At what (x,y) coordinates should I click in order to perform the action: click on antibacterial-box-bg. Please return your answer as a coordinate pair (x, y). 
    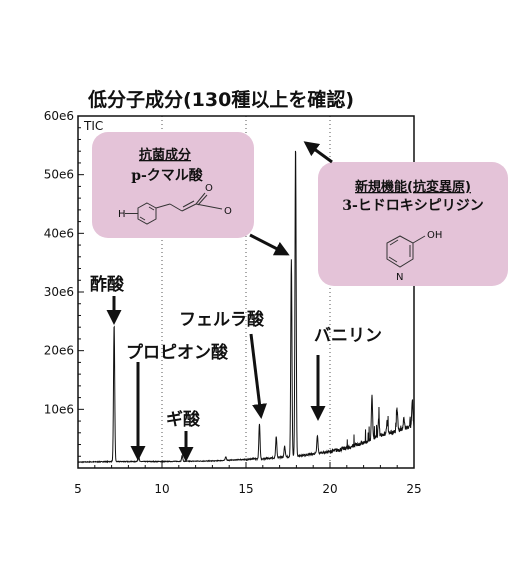
    Looking at the image, I should click on (173, 185).